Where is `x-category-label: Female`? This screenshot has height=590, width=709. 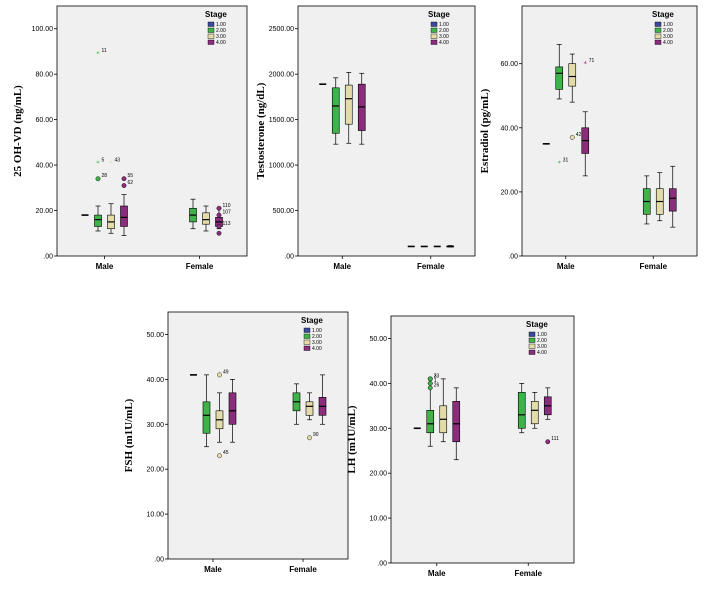
x-category-label: Female is located at coordinates (653, 266).